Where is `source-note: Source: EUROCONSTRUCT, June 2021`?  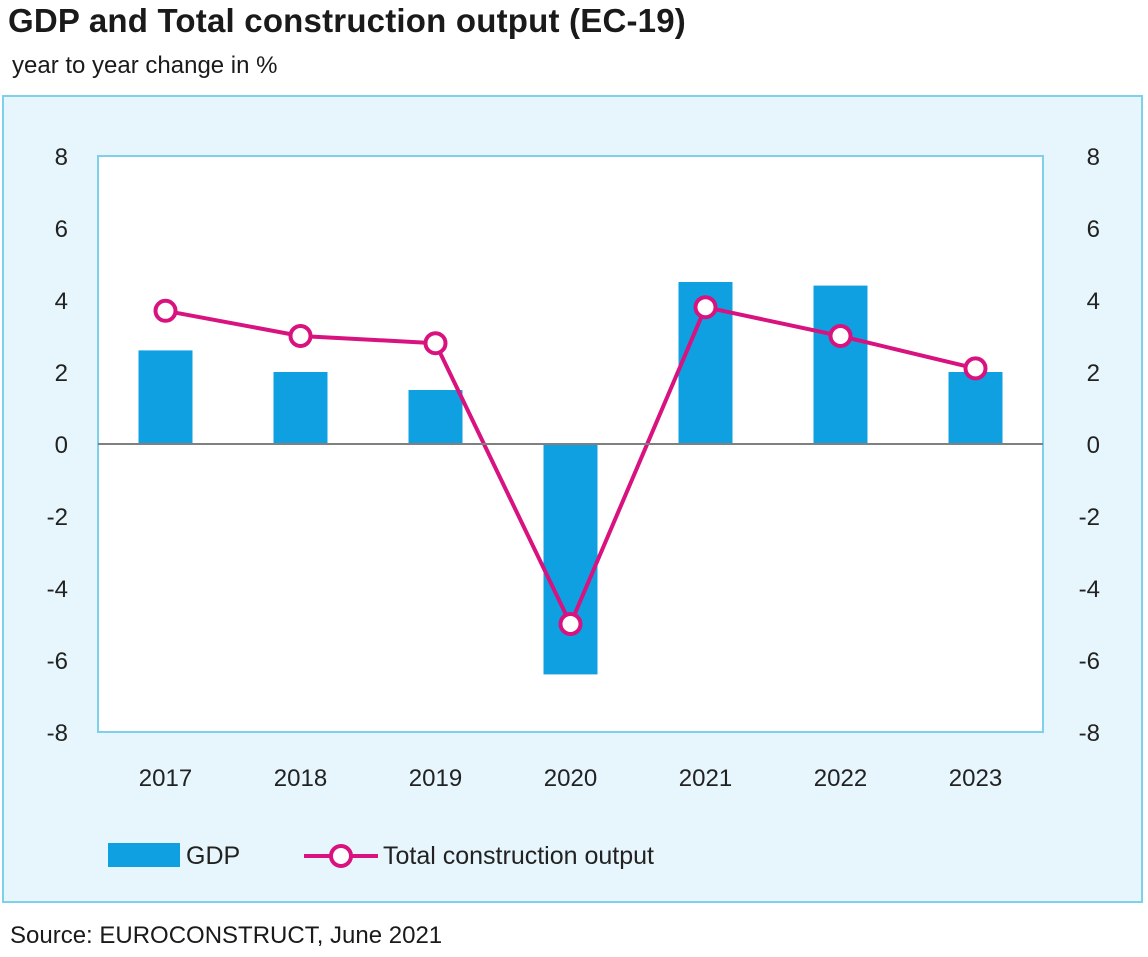
source-note: Source: EUROCONSTRUCT, June 2021 is located at coordinates (226, 935).